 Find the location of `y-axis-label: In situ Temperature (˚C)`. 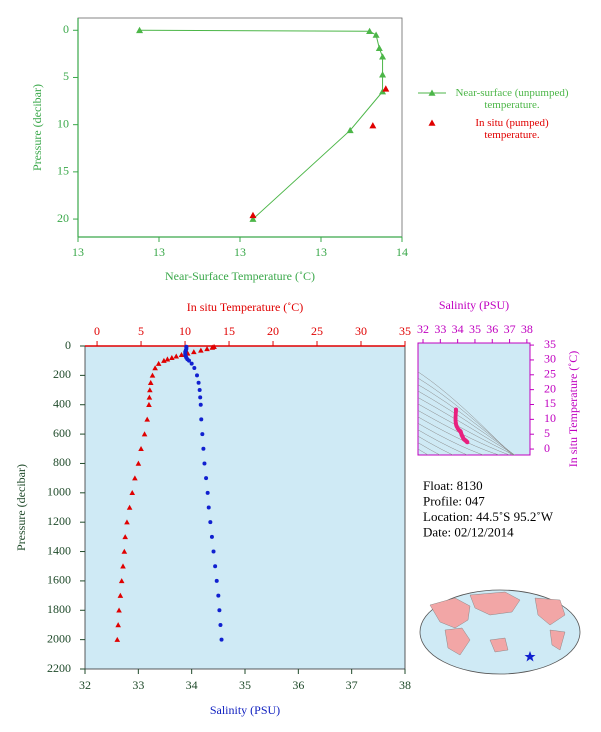

y-axis-label: In situ Temperature (˚C) is located at coordinates (573, 409).